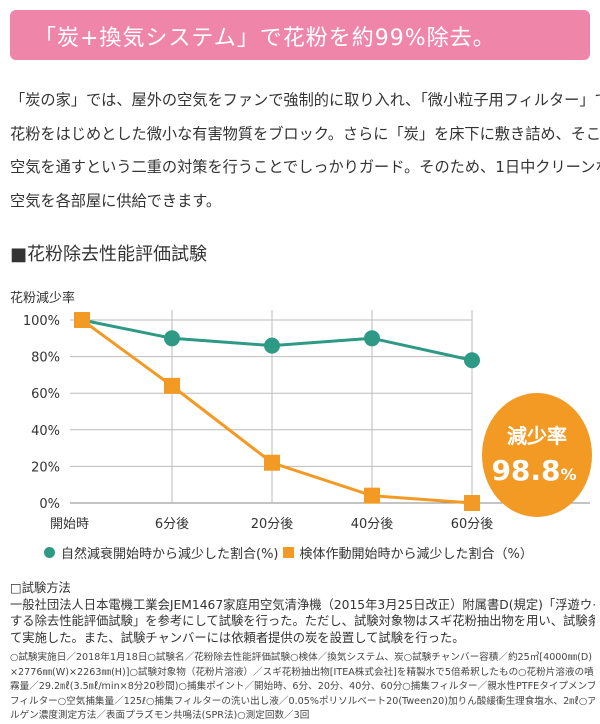 Image resolution: width=600 pixels, height=724 pixels. What do you see at coordinates (40, 588) in the screenshot?
I see `method-line: □試験方法` at bounding box center [40, 588].